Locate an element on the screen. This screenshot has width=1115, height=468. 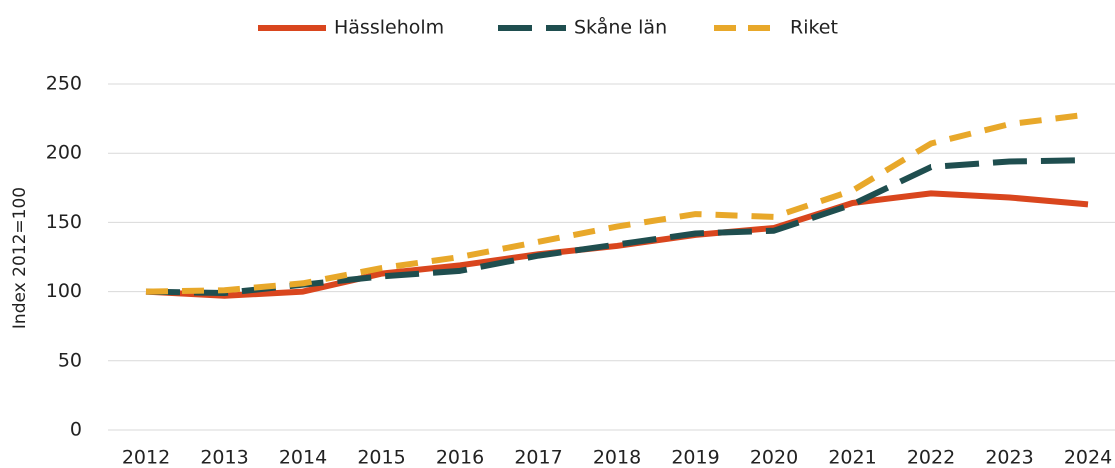
y-tick-label: 150 is located at coordinates (64, 222).